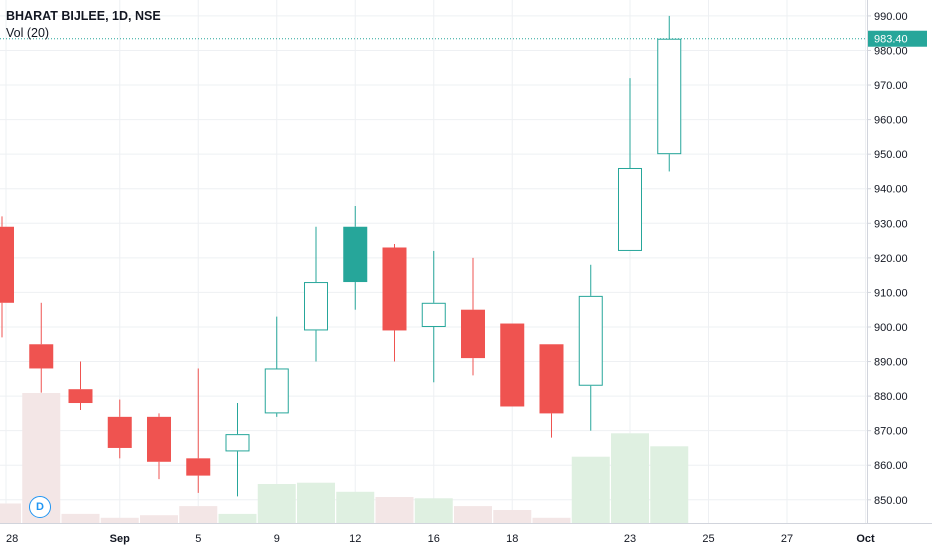  What do you see at coordinates (891, 40) in the screenshot?
I see `current-price-label: 983.40` at bounding box center [891, 40].